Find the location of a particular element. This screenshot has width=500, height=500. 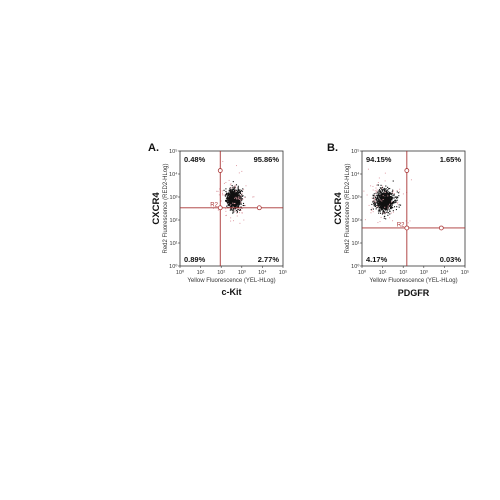

quadrant-lower-left: 0.89% is located at coordinates (195, 259).